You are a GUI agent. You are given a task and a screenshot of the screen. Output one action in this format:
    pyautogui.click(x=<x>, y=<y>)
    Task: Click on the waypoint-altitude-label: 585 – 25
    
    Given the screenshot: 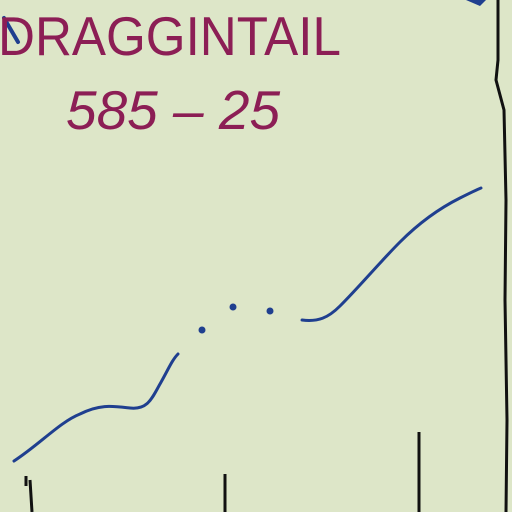 What is the action you would take?
    pyautogui.click(x=173, y=110)
    